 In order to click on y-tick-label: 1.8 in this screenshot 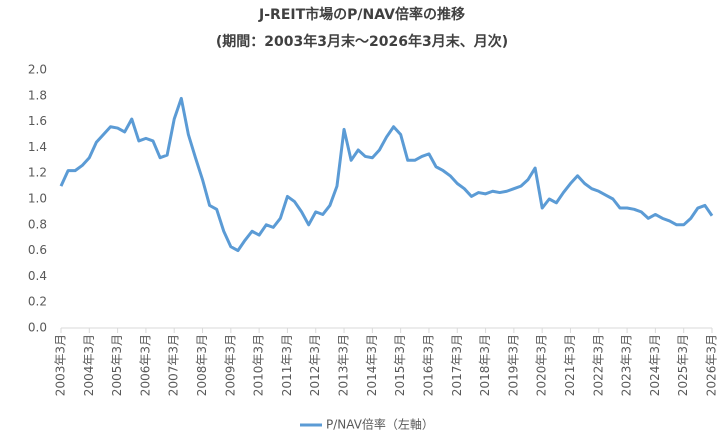, I will do `click(37, 95)`.